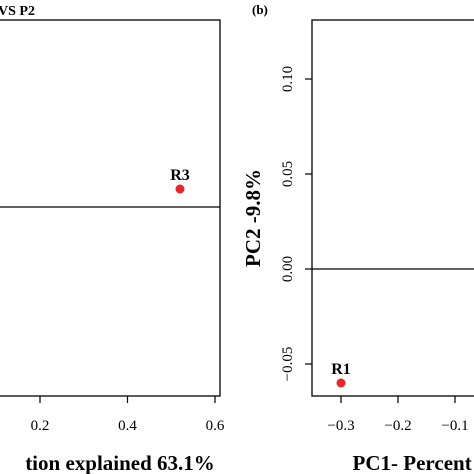  Describe the element at coordinates (288, 364) in the screenshot. I see `y-tick-label: −0.05` at that location.